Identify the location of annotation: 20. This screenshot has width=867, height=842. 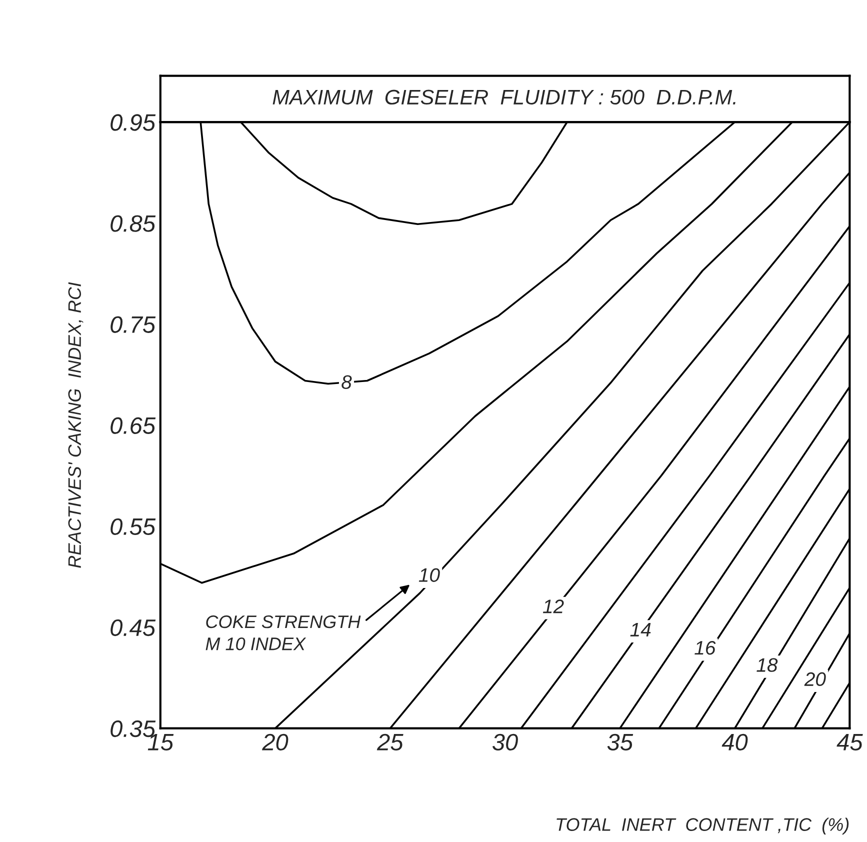
(815, 679).